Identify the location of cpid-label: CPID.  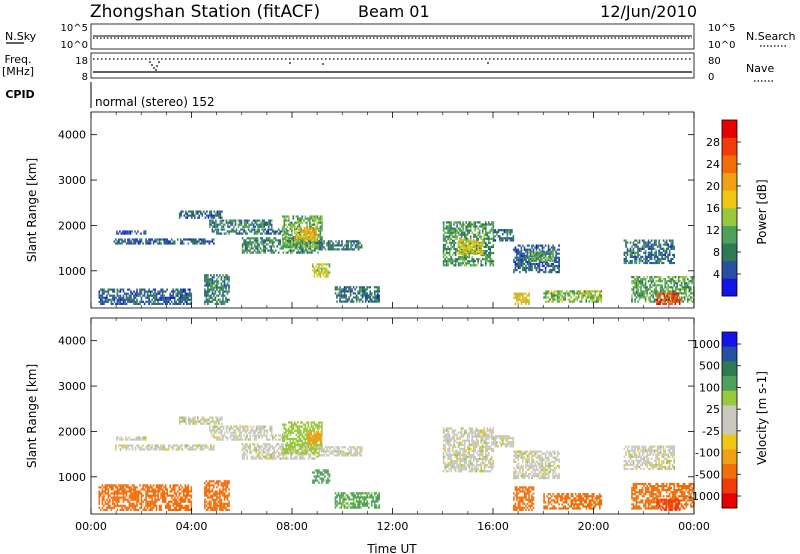
(19, 94).